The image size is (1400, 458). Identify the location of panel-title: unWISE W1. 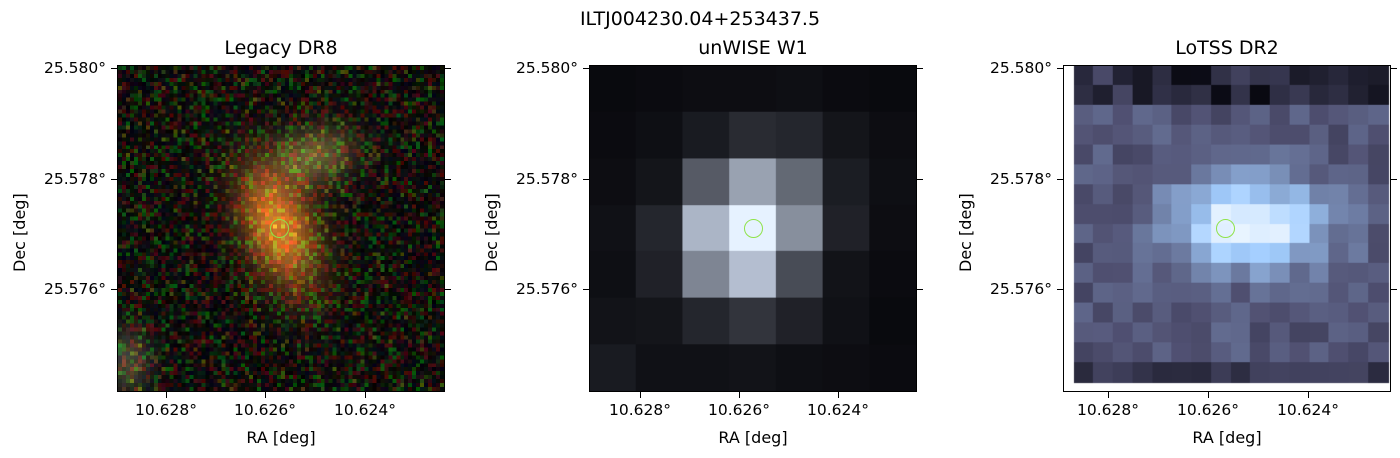
(753, 48).